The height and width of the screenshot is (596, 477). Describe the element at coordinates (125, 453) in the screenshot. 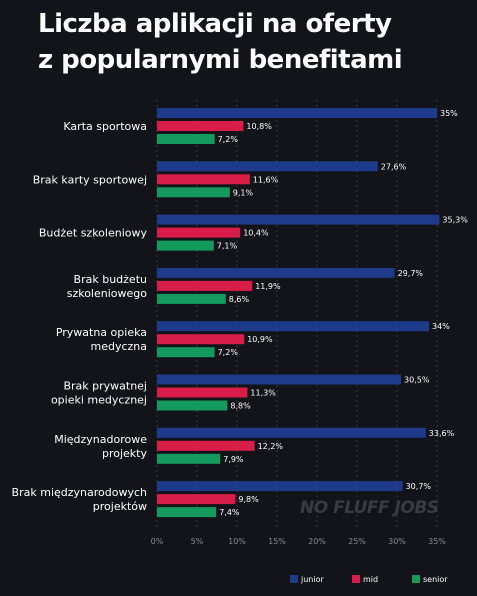

I see `category-label: projekty` at that location.